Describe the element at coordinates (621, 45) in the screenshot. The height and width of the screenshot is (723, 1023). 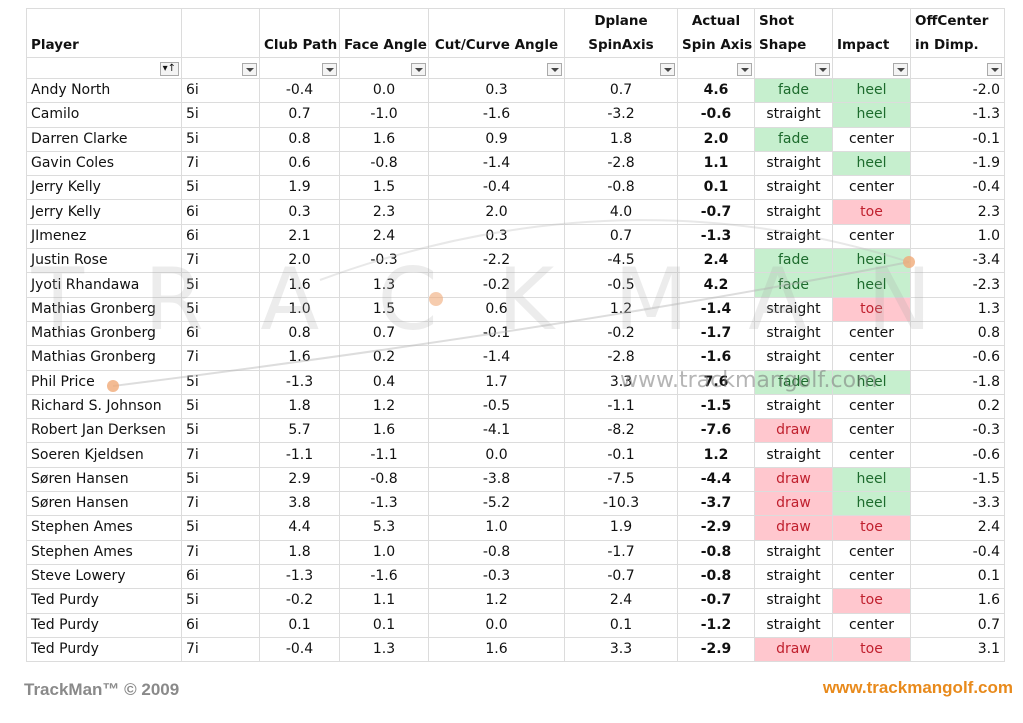
I see `dplane-line-2: SpinAxis` at that location.